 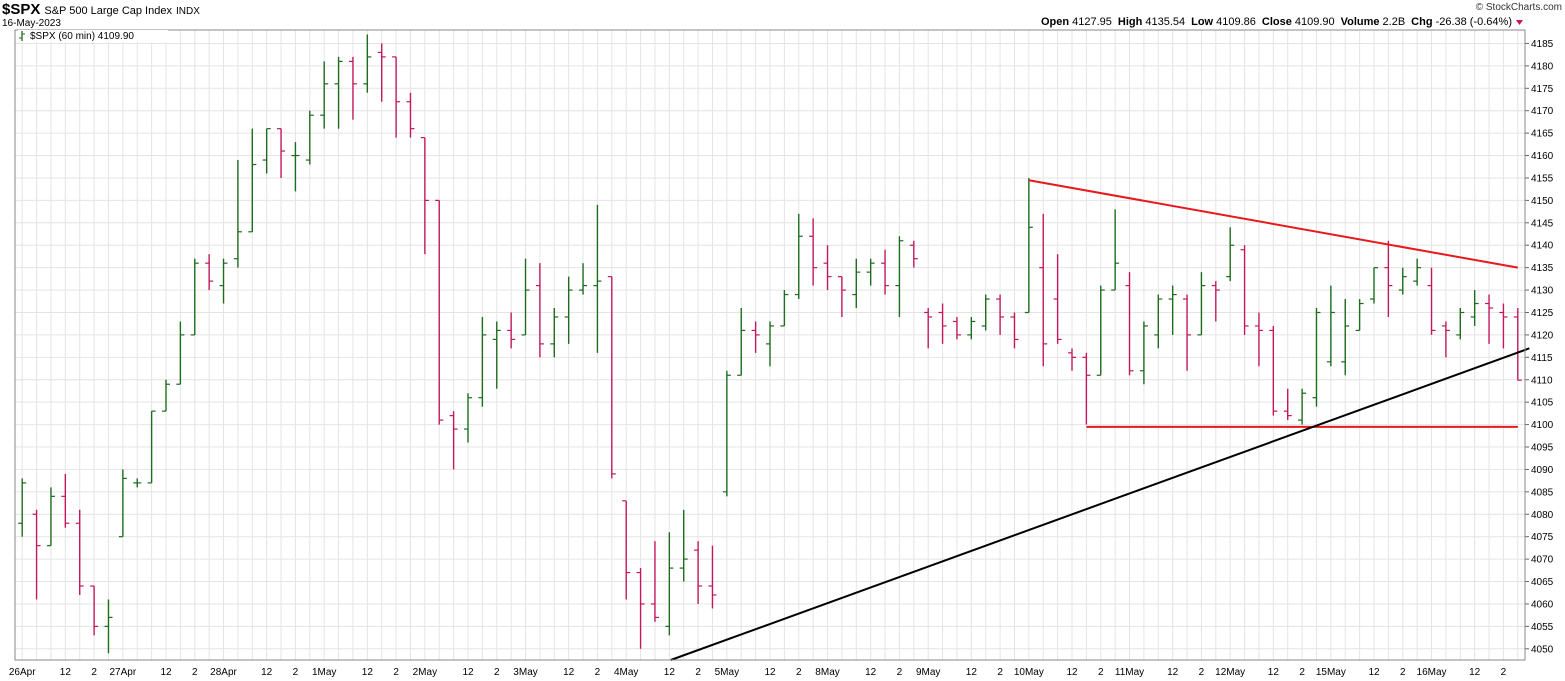 What do you see at coordinates (1542, 582) in the screenshot?
I see `y-tick-label: 4065` at bounding box center [1542, 582].